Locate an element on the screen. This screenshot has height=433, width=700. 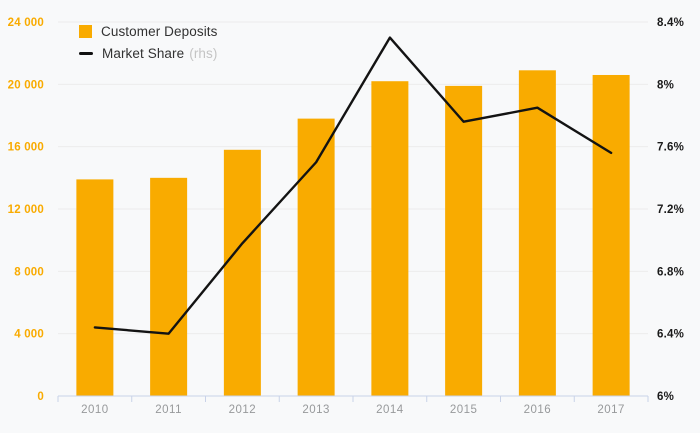
svg-text: 2012 is located at coordinates (243, 410).